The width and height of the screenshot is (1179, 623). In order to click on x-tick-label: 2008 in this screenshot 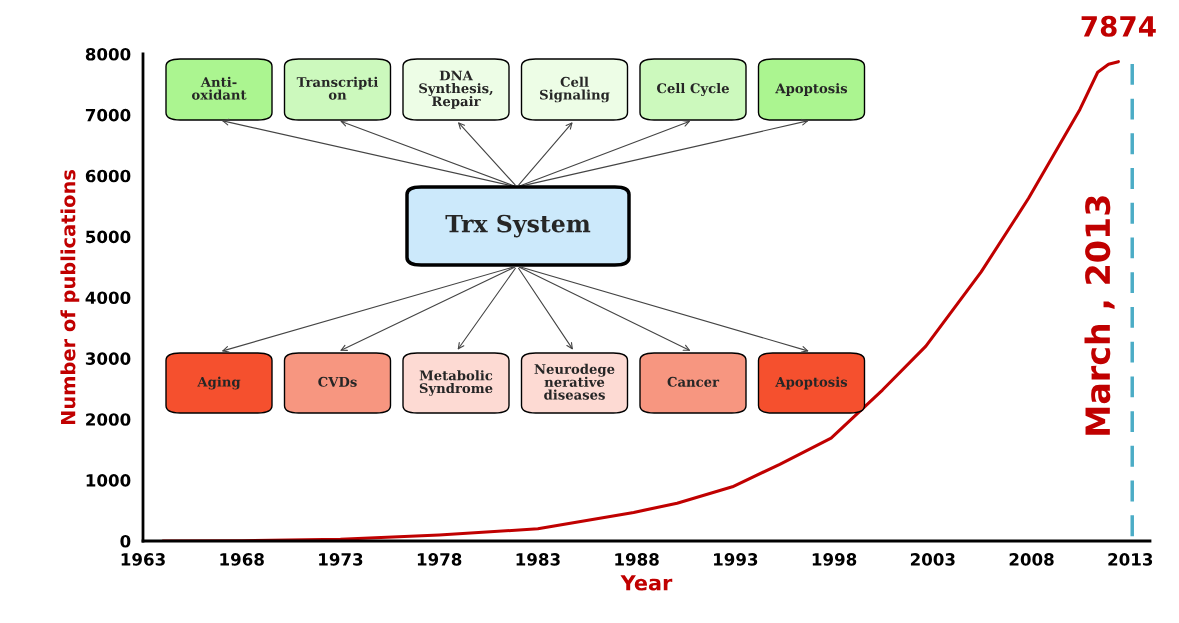, I will do `click(1031, 559)`.